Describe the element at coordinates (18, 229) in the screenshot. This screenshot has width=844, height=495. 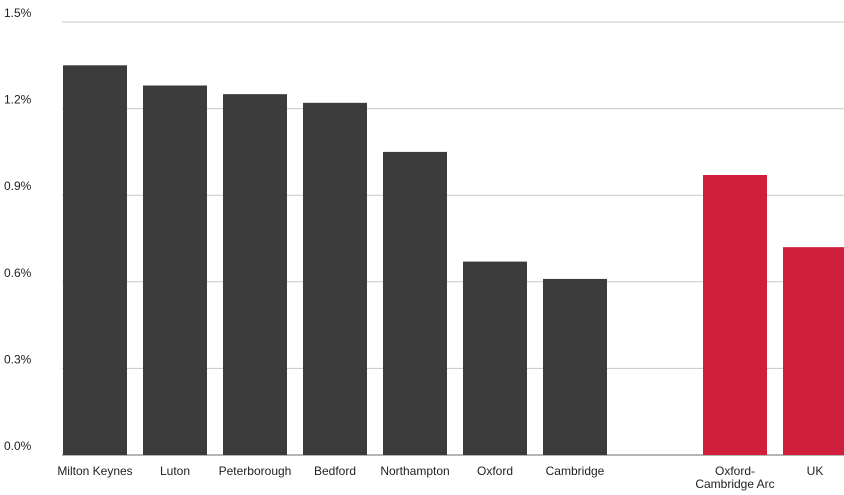
I see `y-axis-tick-labels: 0.0% 0.3% 0.6% 0.9% 1.2% 1.5%` at that location.